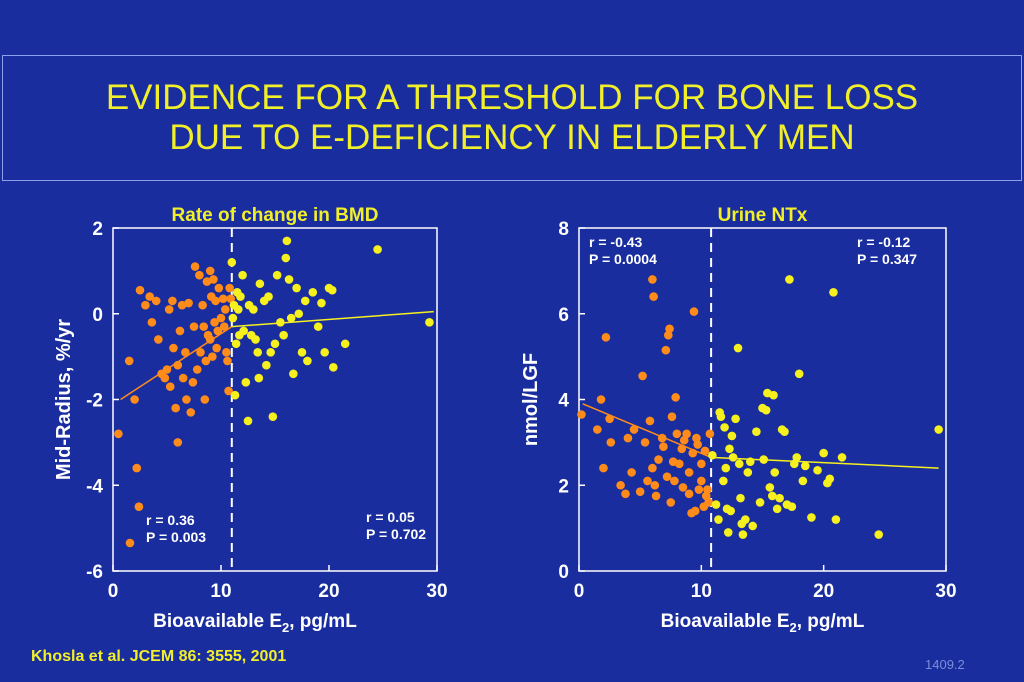  I want to click on chart2-fit-line-high, so click(825, 462).